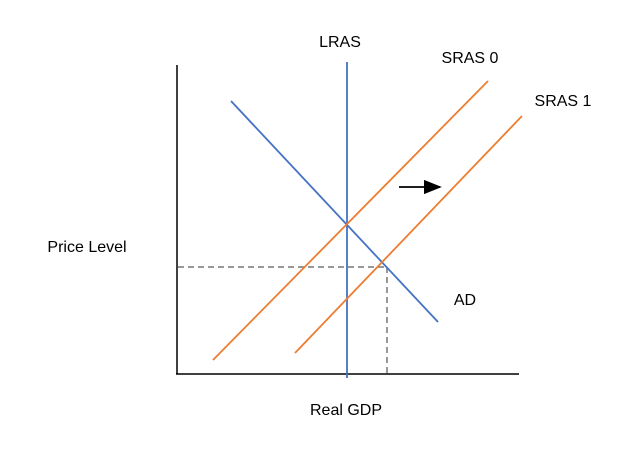 This screenshot has width=630, height=452. I want to click on ad-label: AD, so click(465, 300).